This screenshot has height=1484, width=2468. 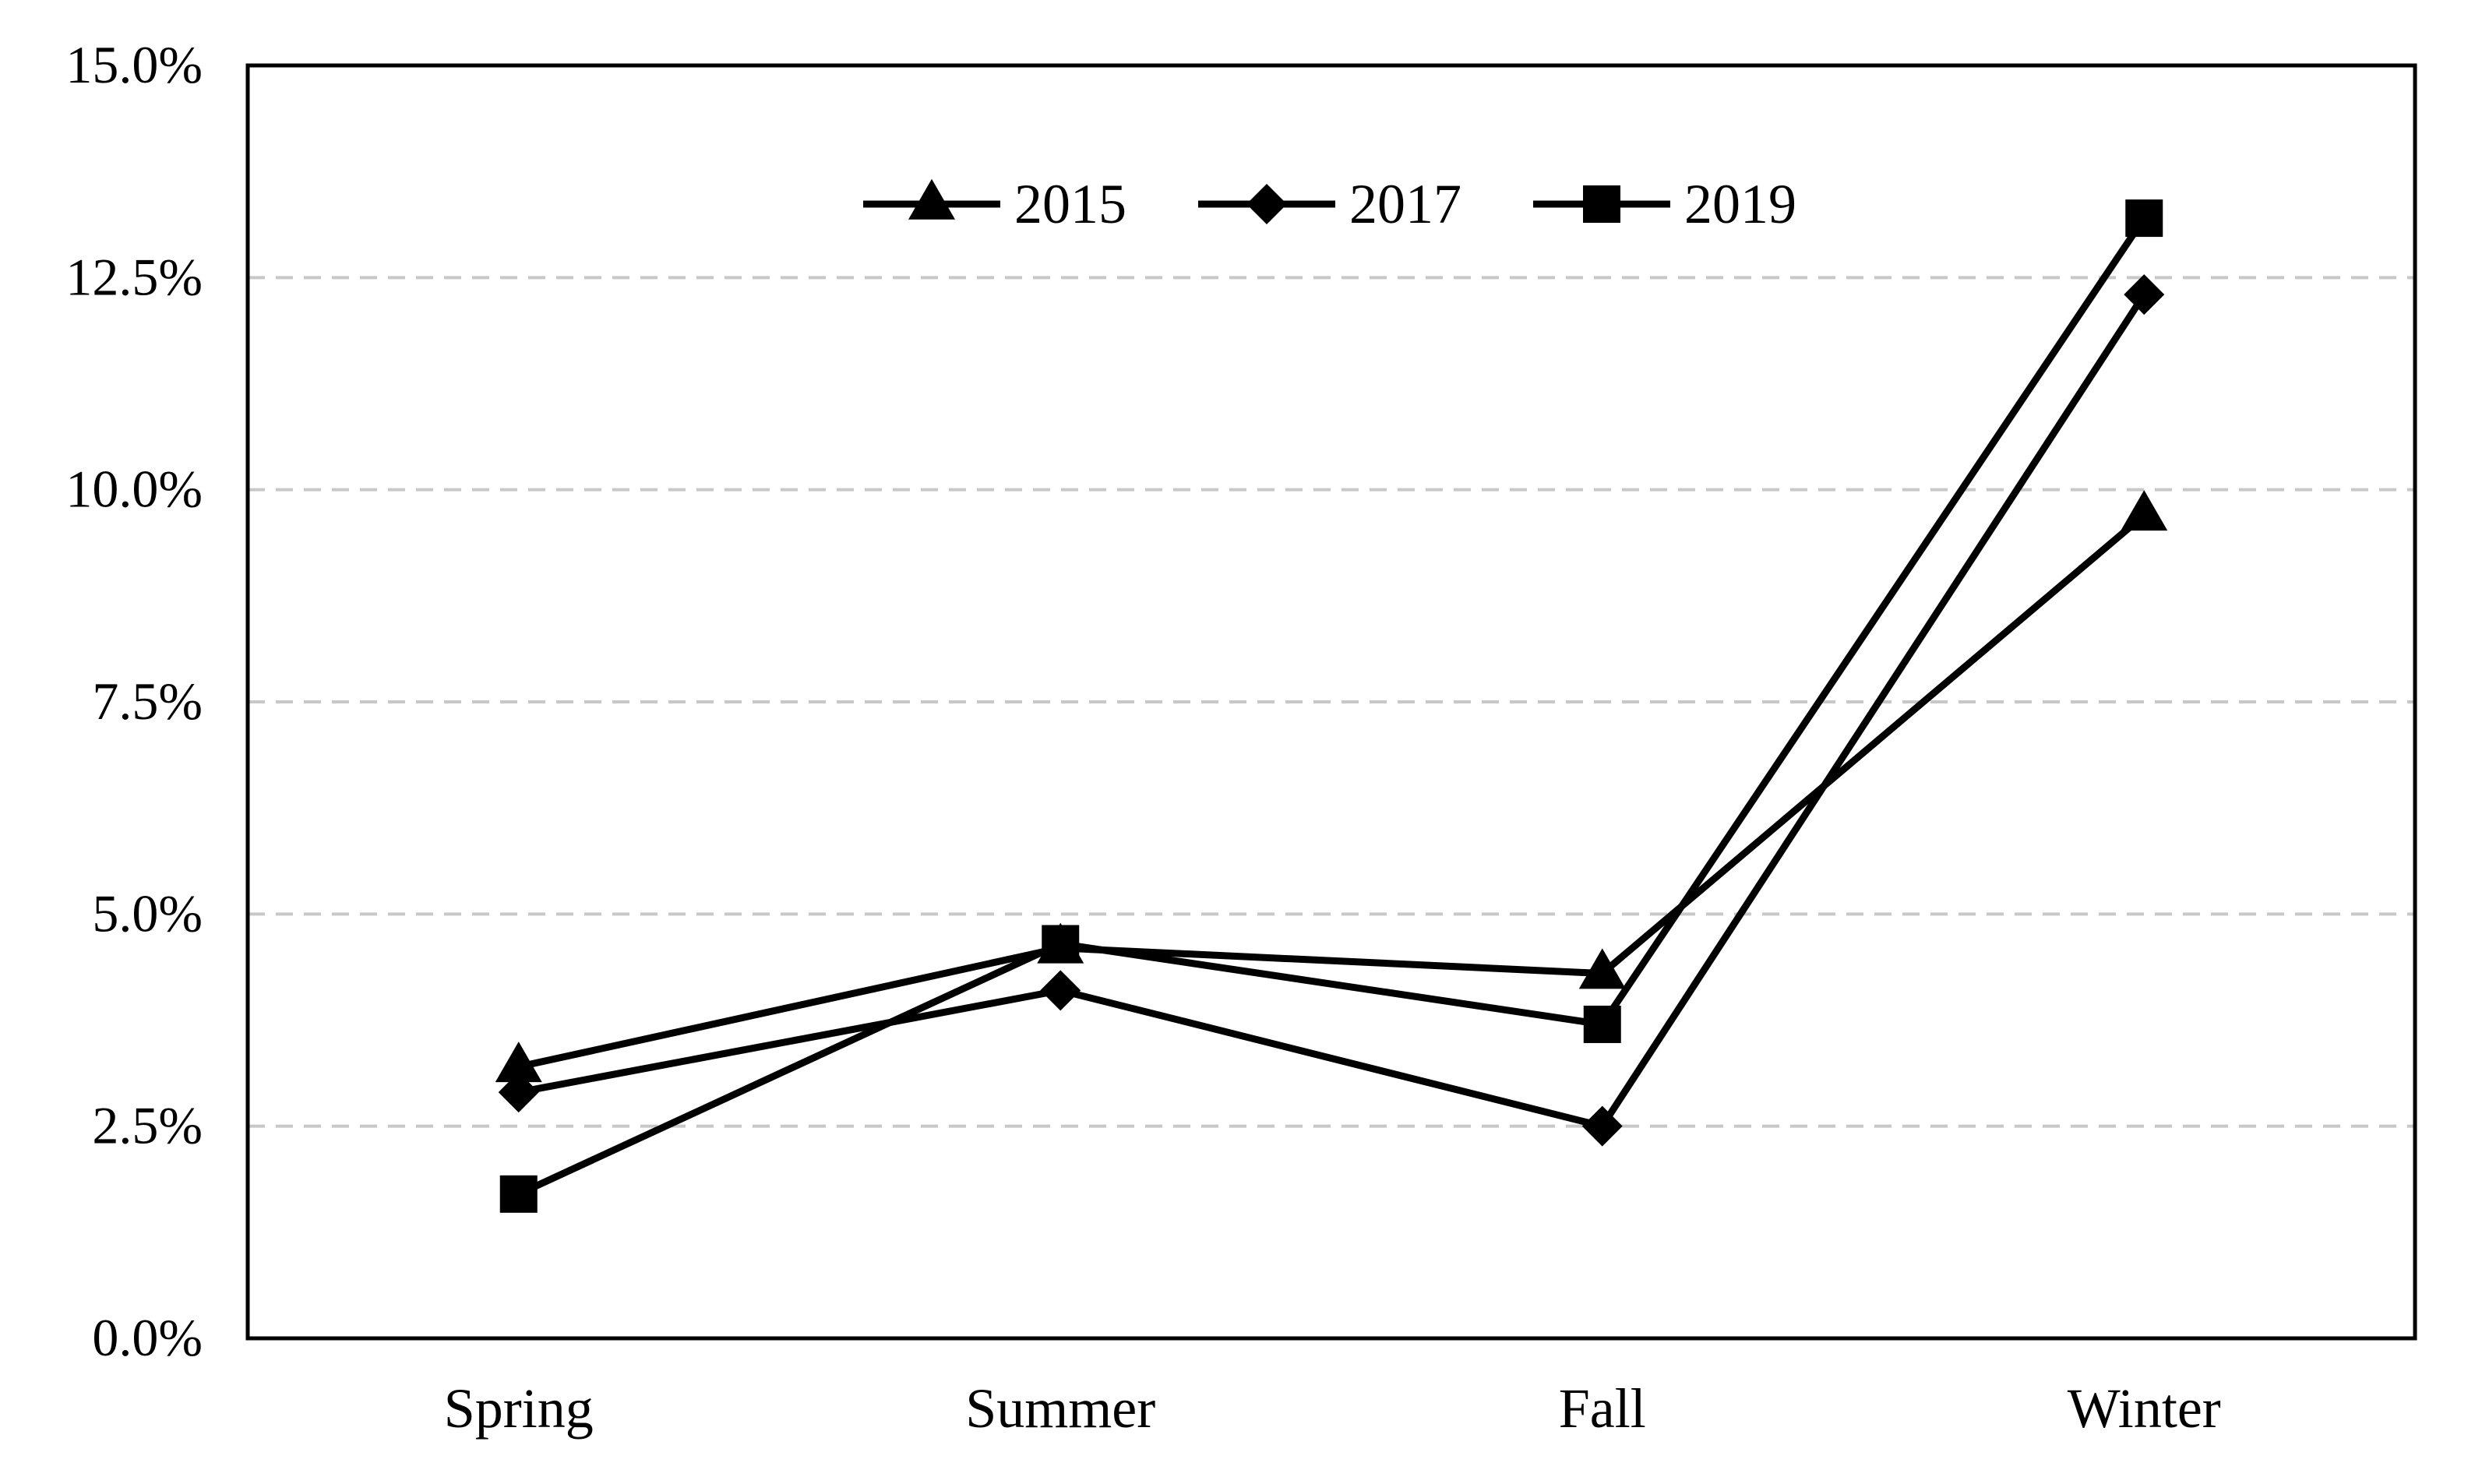 I want to click on data-point-2017-summer, so click(x=1060, y=990).